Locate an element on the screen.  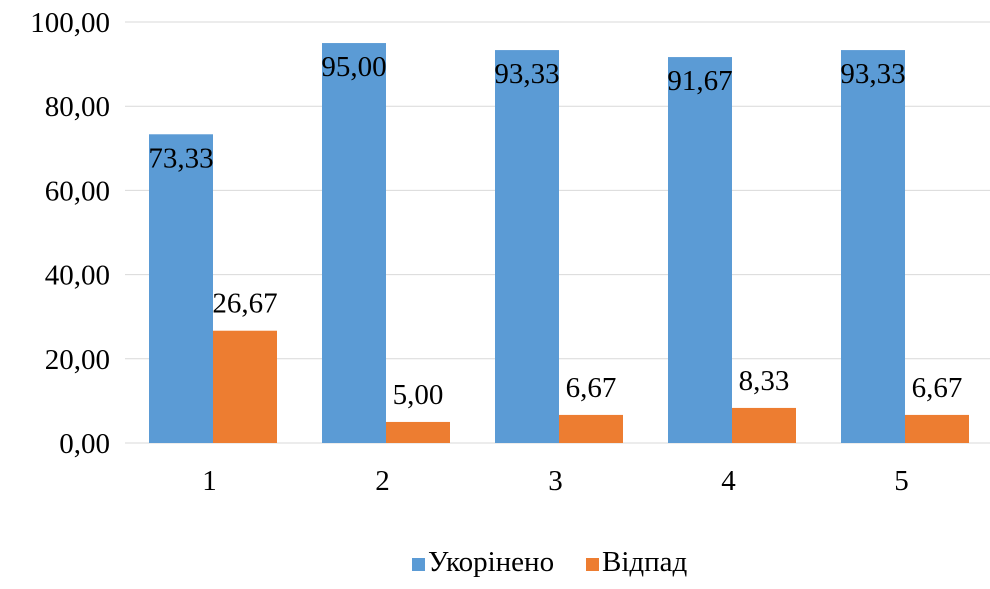
legend-item-ukorineno: Укорінено is located at coordinates (483, 562).